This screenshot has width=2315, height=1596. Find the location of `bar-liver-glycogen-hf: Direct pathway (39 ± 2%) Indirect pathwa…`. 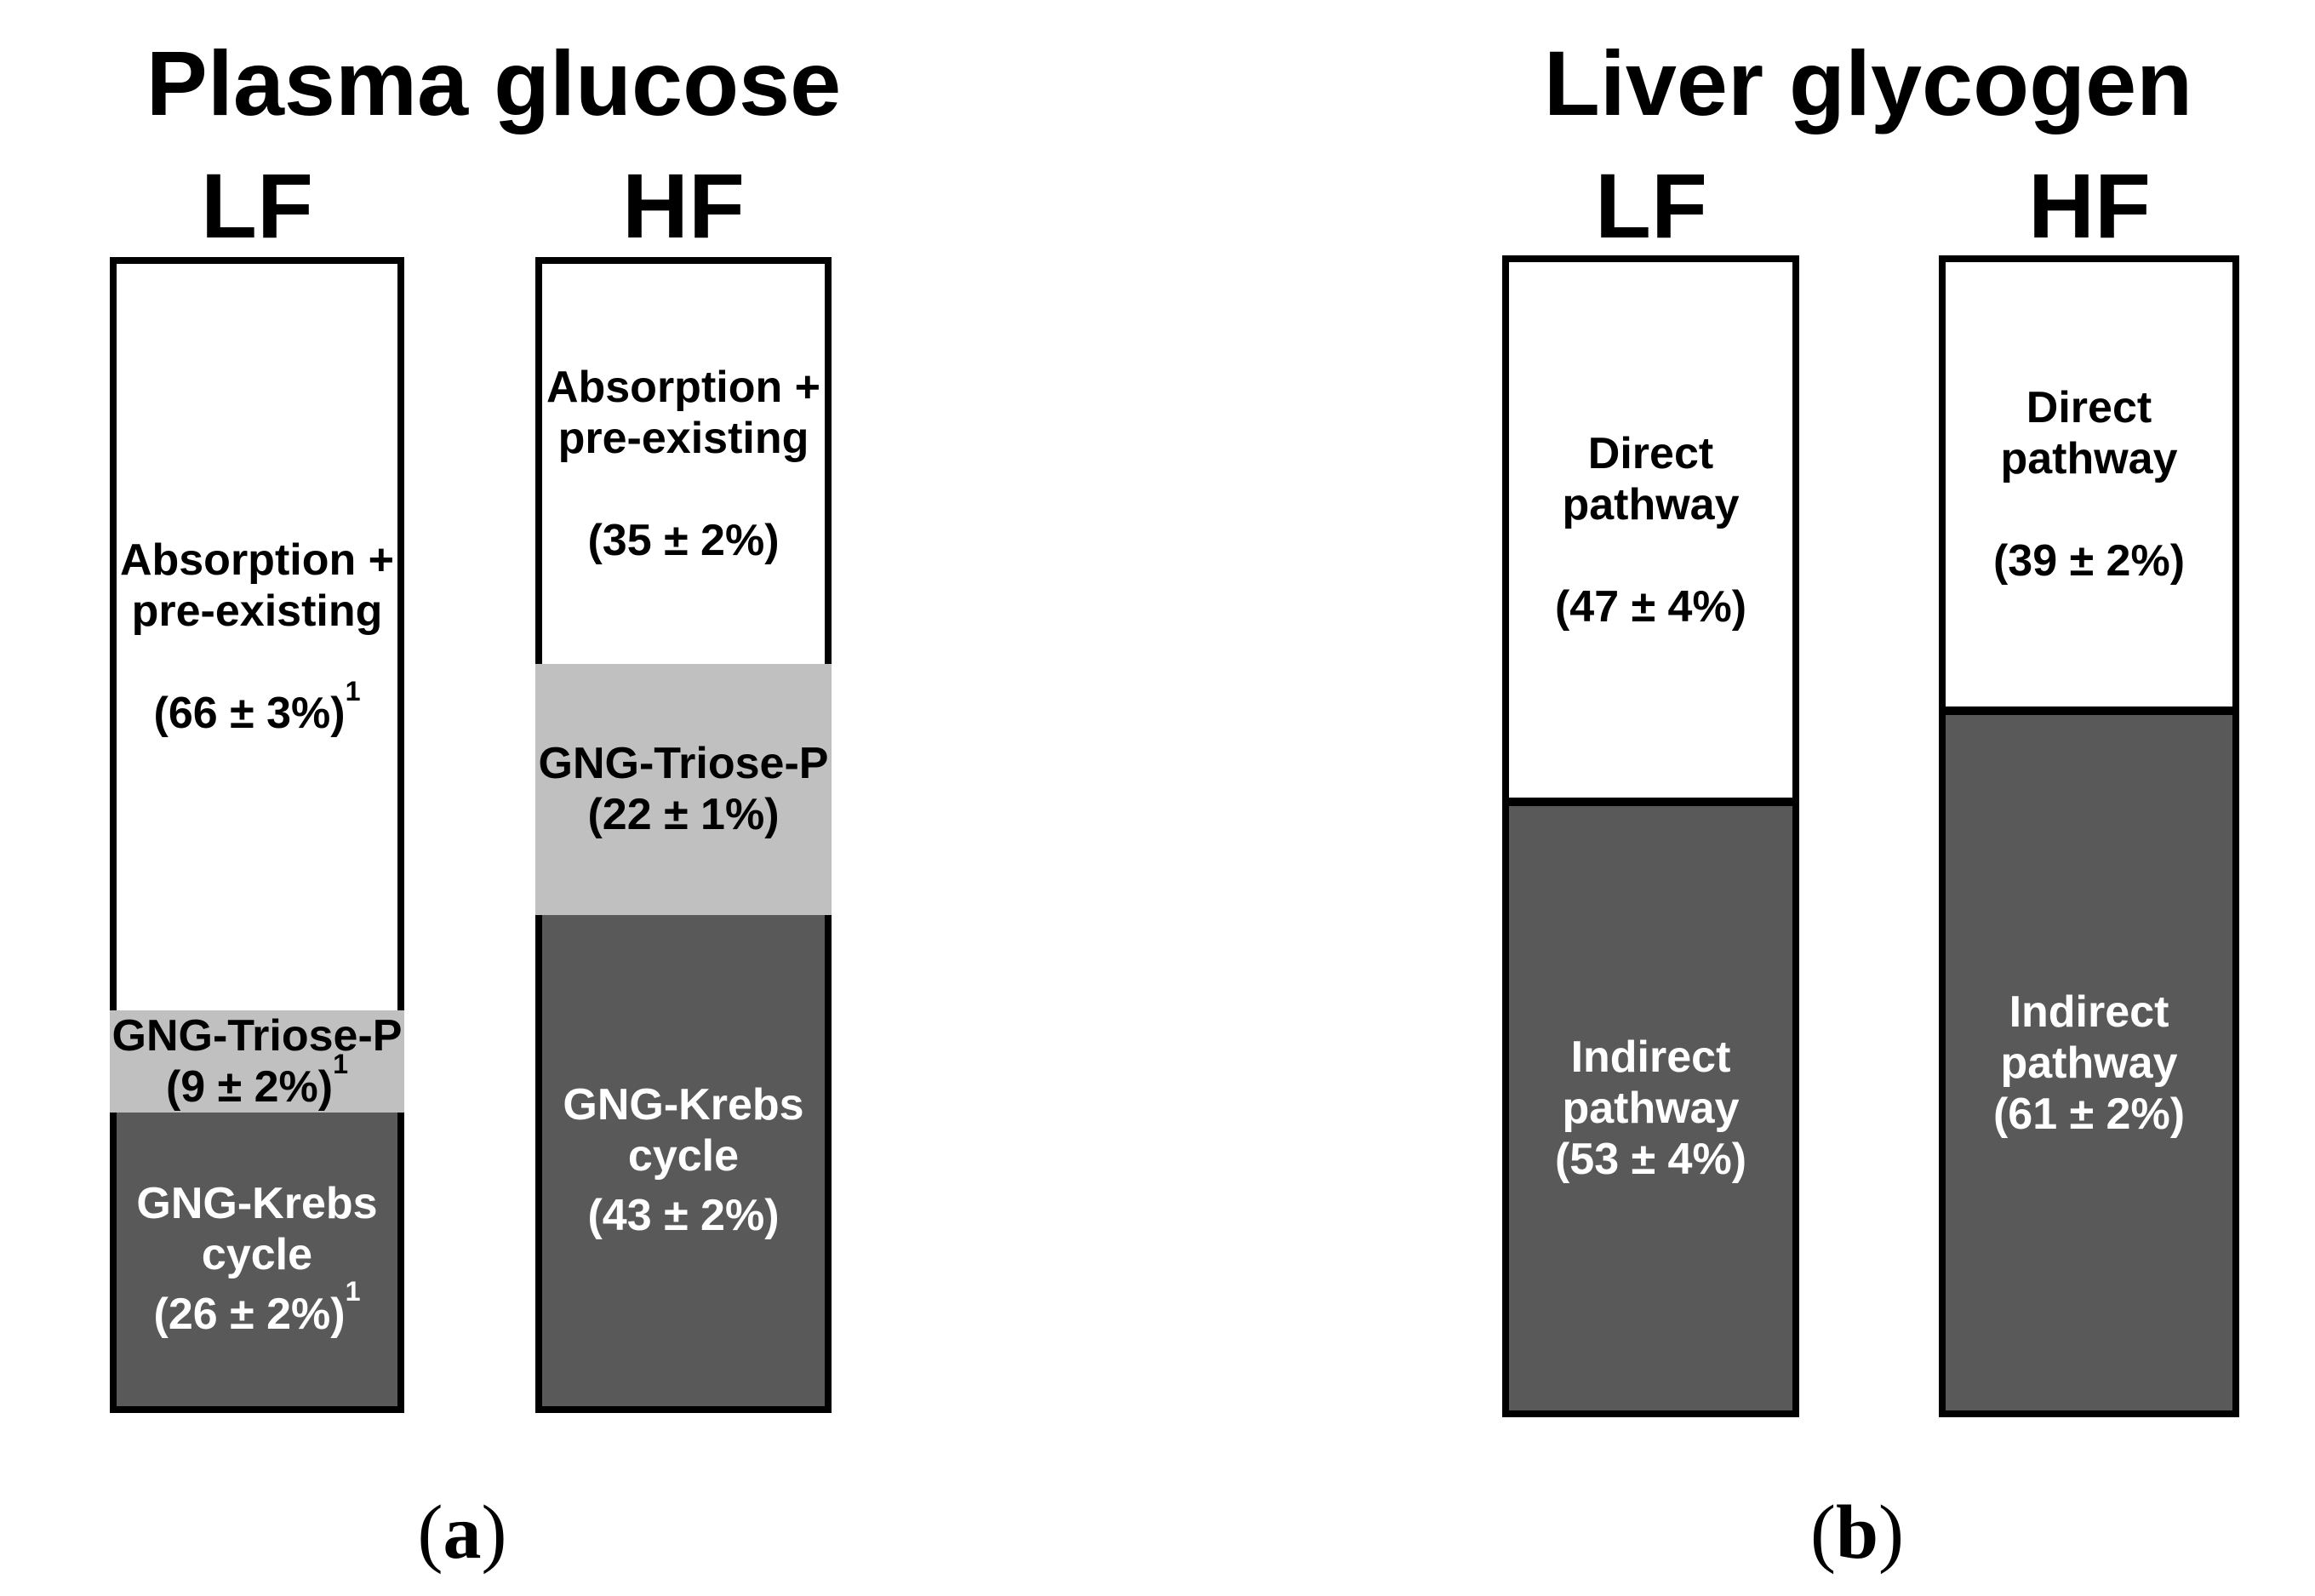

bar-liver-glycogen-hf: Direct pathway (39 ± 2%) Indirect pathwa… is located at coordinates (2089, 836).